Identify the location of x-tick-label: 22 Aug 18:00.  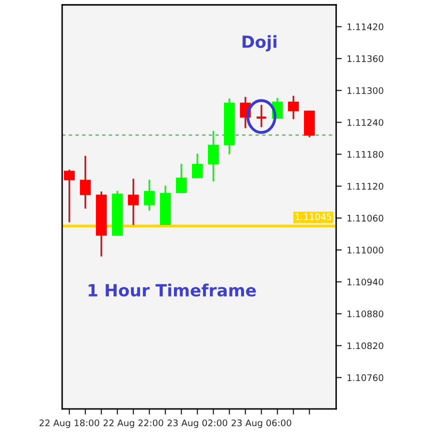
(70, 423).